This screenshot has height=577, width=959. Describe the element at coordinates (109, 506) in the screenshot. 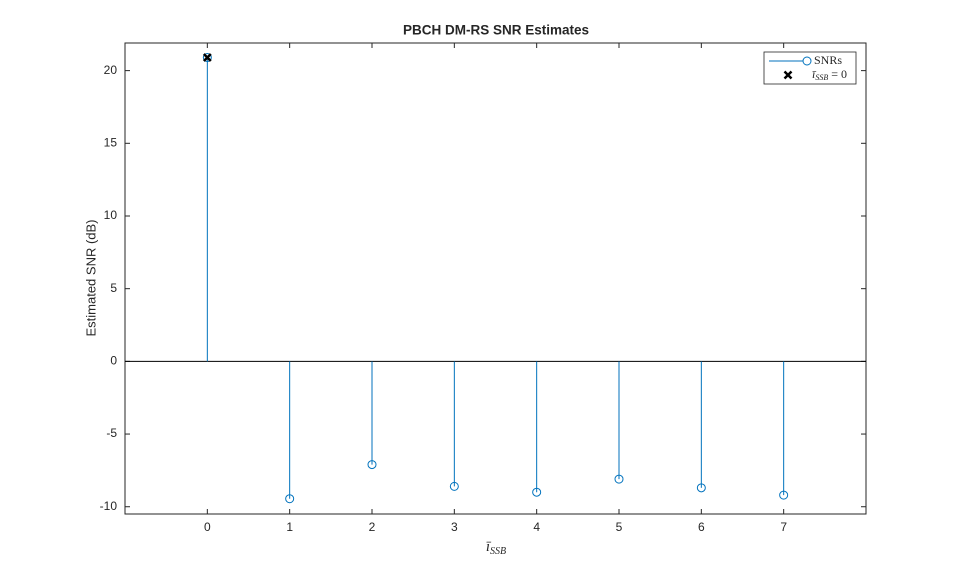

I see `y-tick-label: -10` at that location.